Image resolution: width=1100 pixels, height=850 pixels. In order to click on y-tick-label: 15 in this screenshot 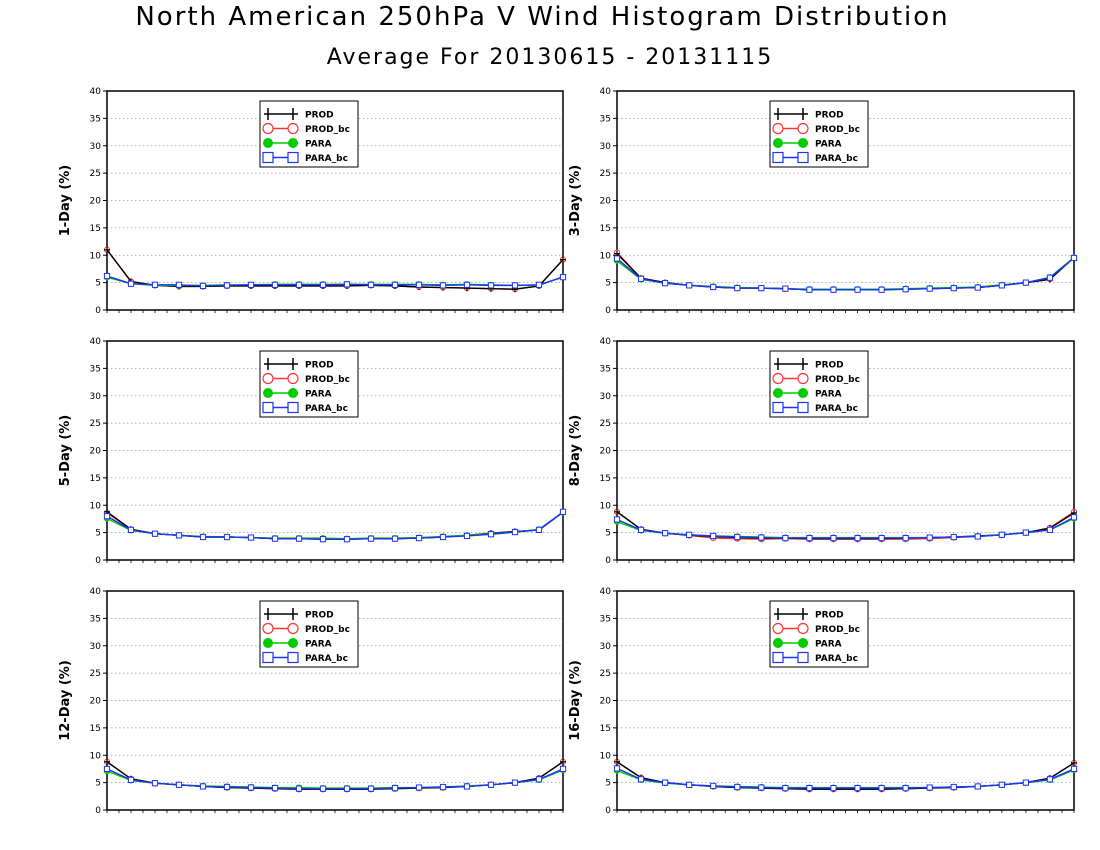, I will do `click(95, 729)`.